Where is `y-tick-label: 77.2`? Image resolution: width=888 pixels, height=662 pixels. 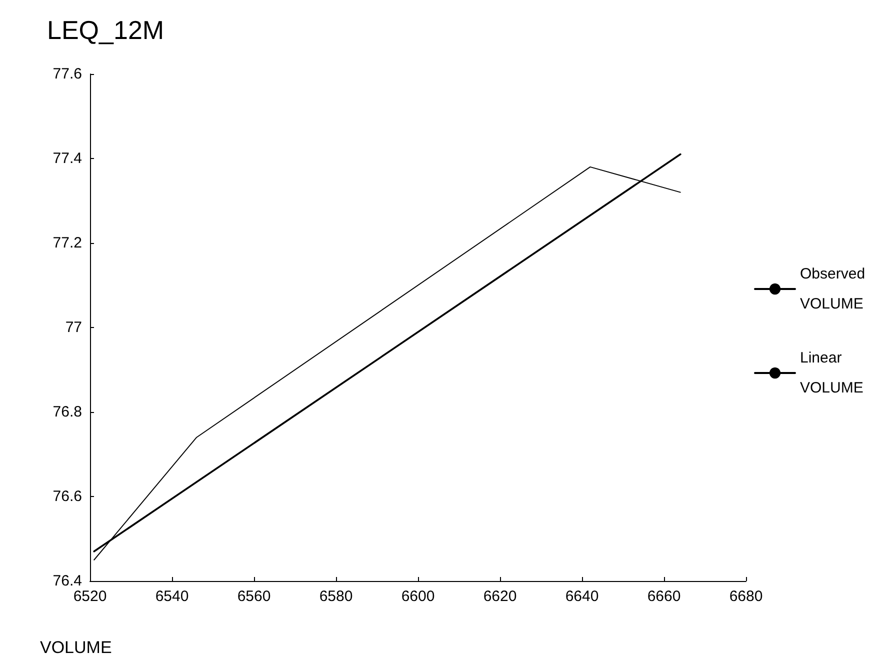 y-tick-label: 77.2 is located at coordinates (67, 243).